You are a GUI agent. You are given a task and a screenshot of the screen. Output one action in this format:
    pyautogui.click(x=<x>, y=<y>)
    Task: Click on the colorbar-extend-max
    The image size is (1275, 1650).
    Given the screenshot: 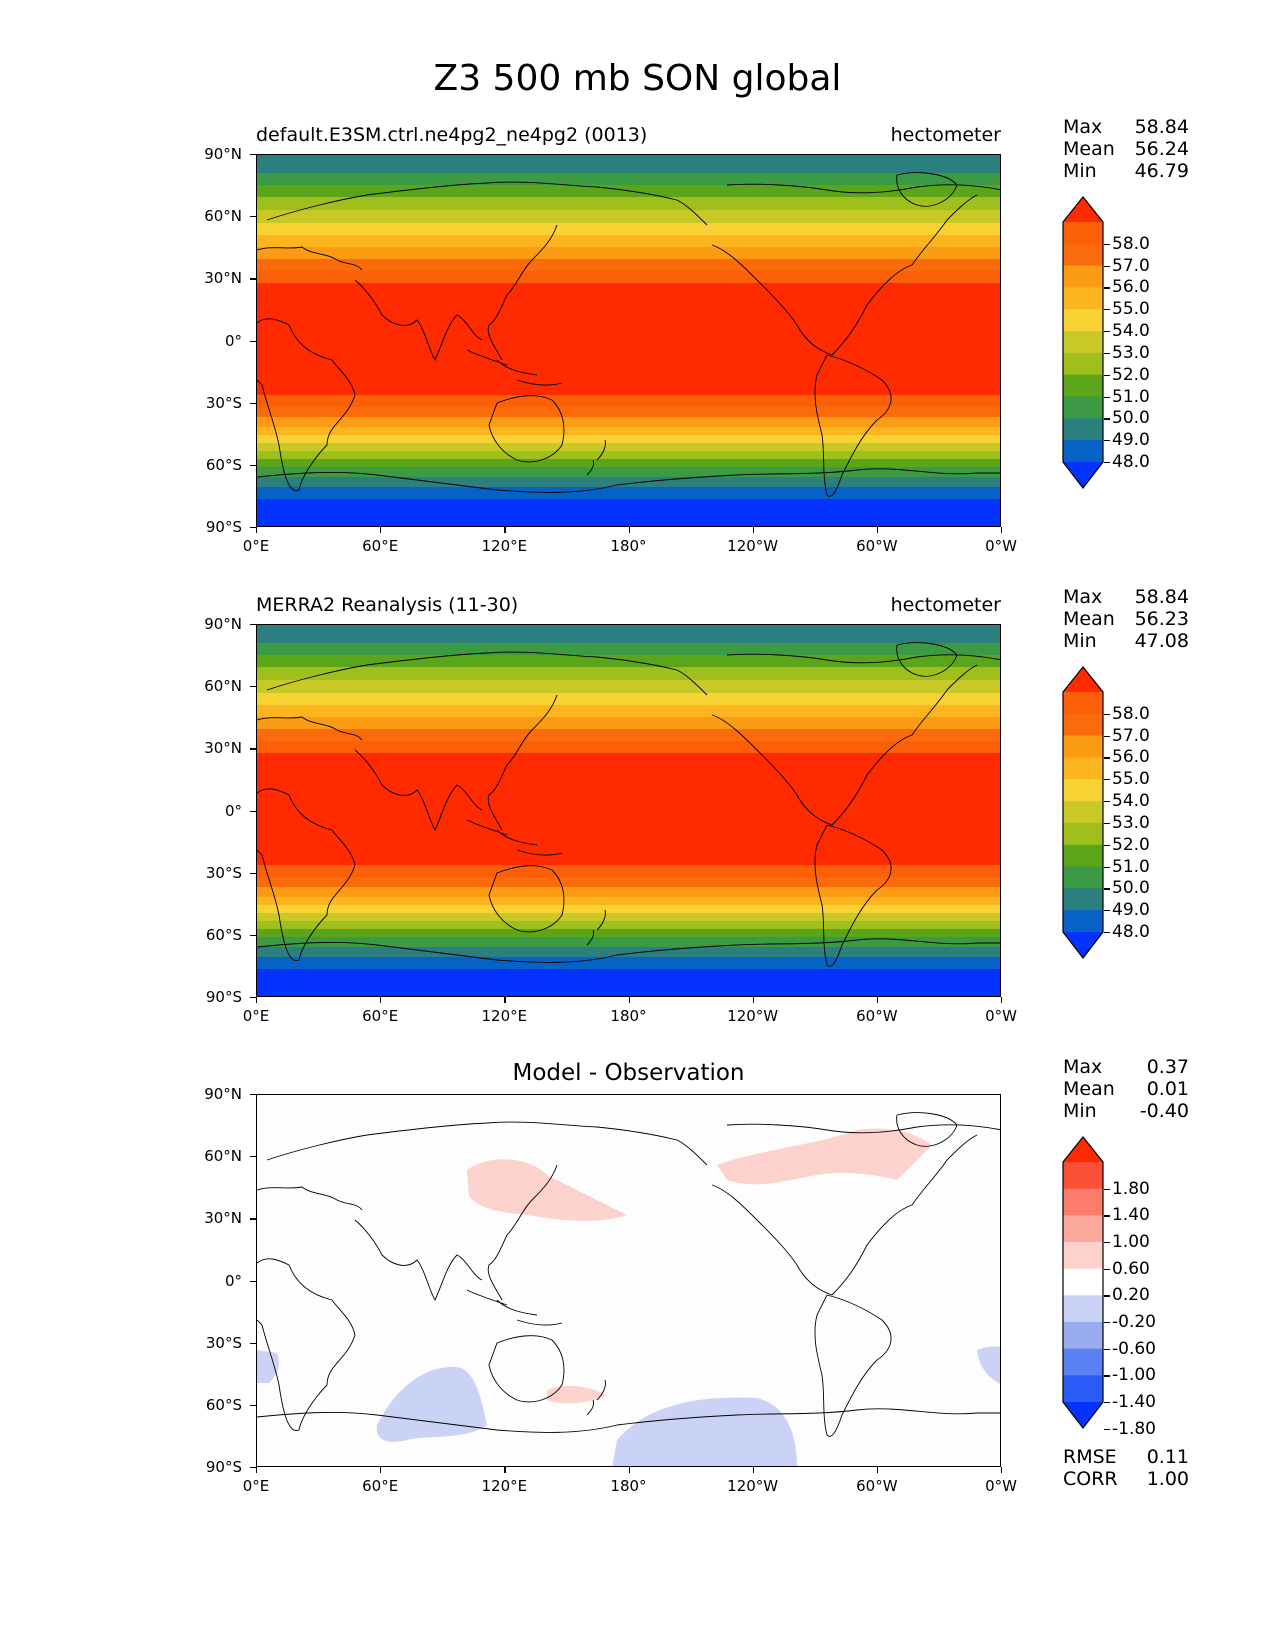 What is the action you would take?
    pyautogui.click(x=1083, y=209)
    